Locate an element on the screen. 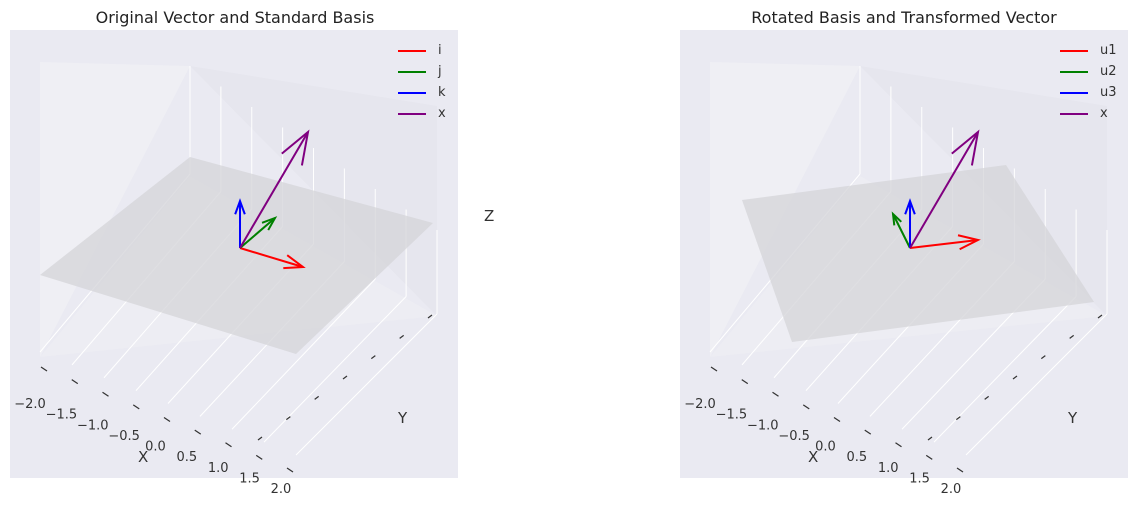 The width and height of the screenshot is (1138, 505). legend-item: k is located at coordinates (422, 92).